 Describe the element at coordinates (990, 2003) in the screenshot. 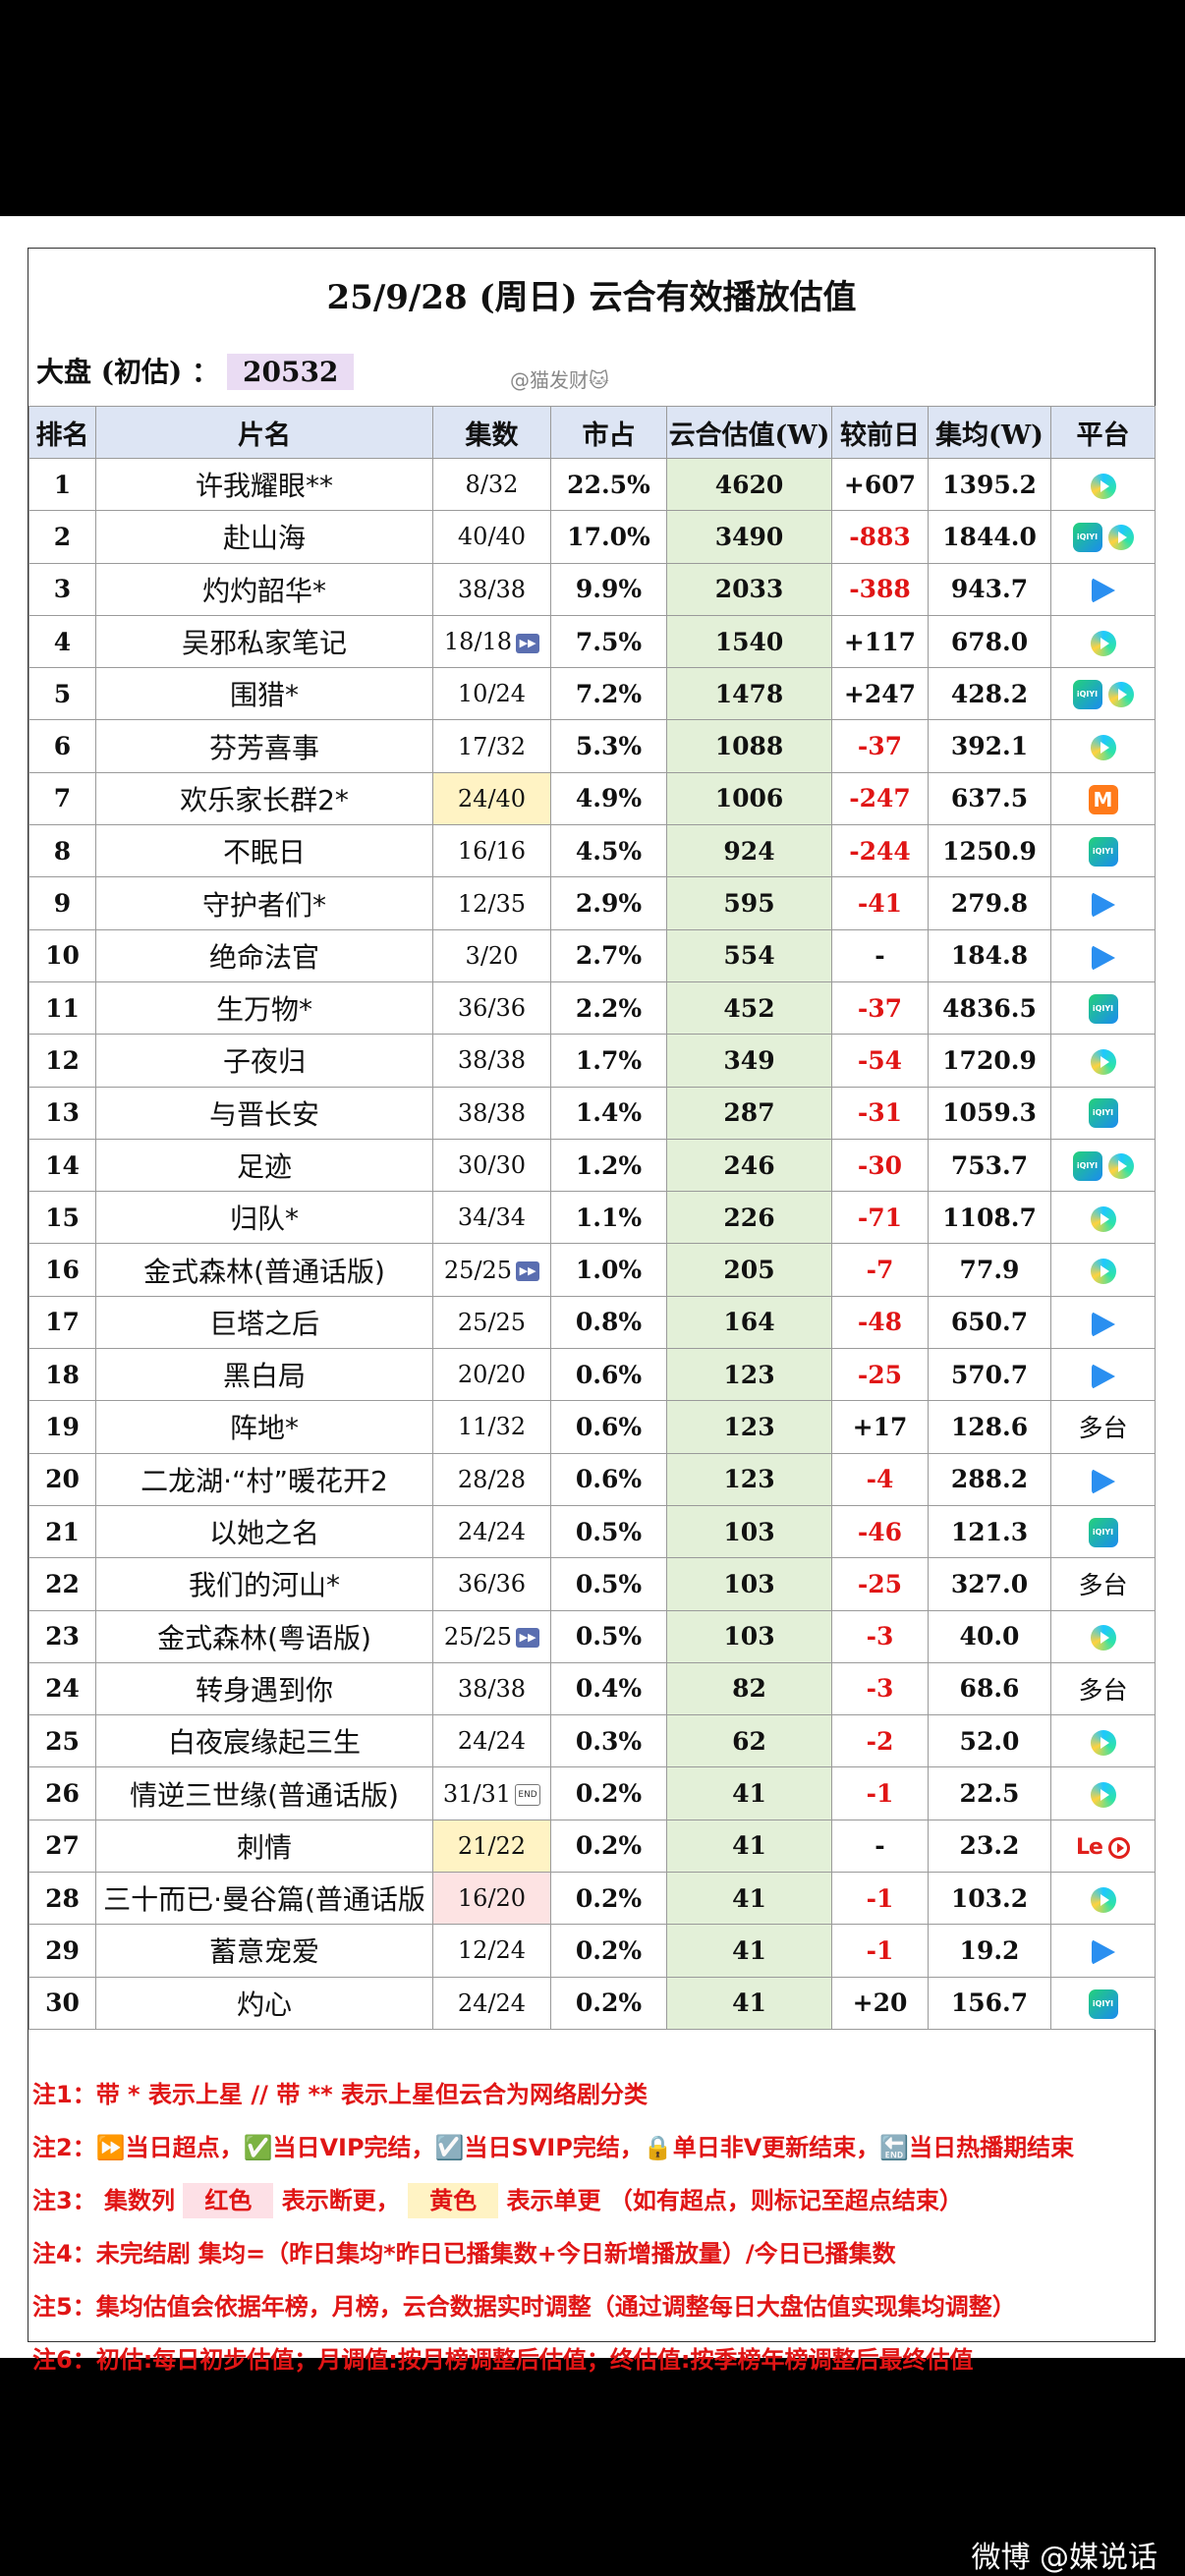

I see `avg-cell: 156.7` at that location.